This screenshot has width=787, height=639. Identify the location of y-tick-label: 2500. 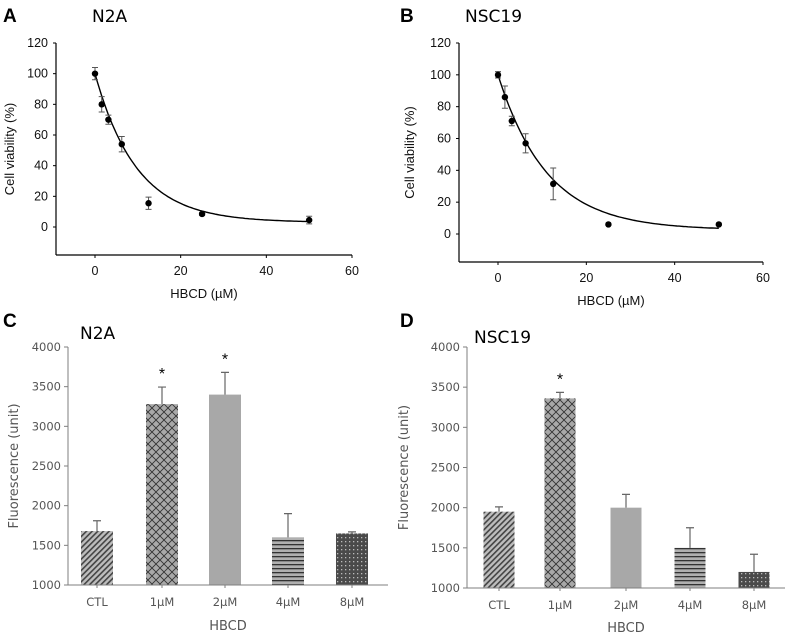
(445, 468).